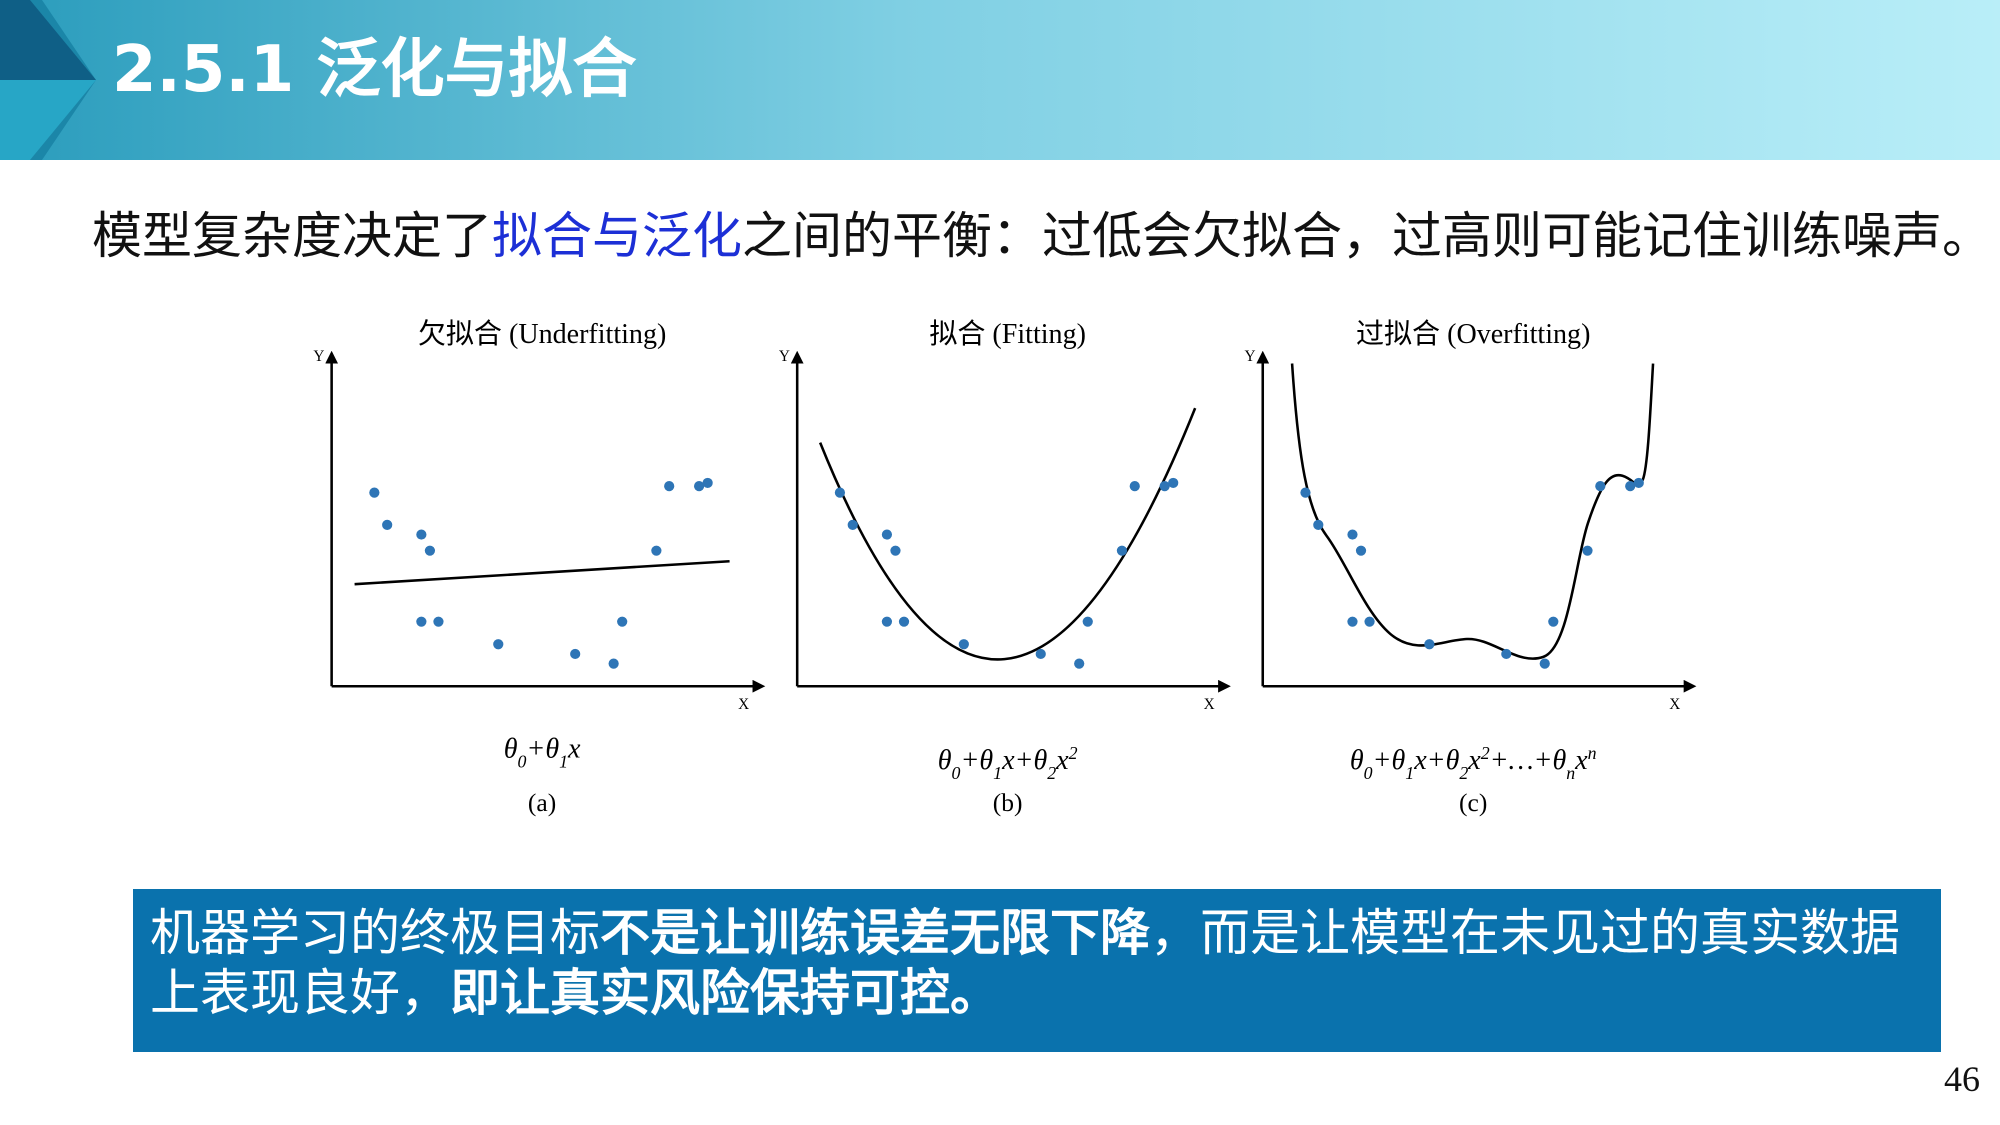  What do you see at coordinates (1473, 802) in the screenshot?
I see `caption: (c)` at bounding box center [1473, 802].